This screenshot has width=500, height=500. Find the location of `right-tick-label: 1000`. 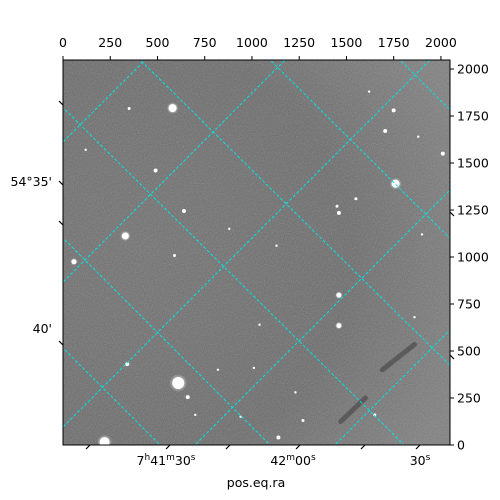

right-tick-label: 1000 is located at coordinates (473, 257).